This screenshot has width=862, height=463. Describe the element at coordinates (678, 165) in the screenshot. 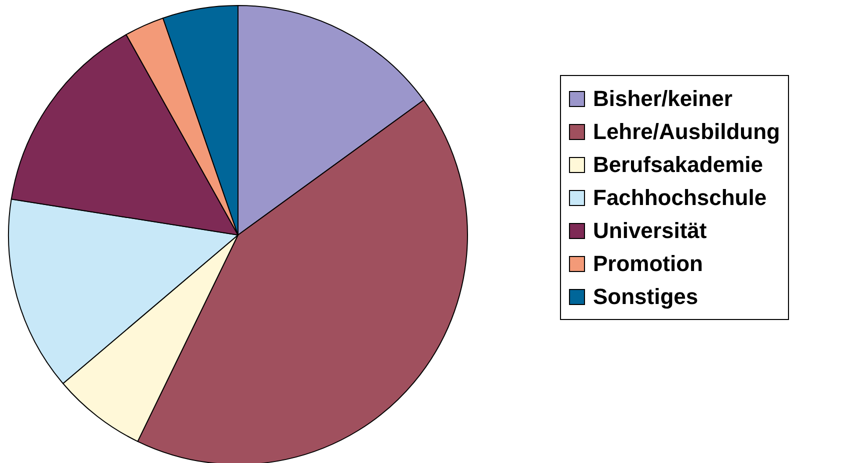

I see `legend-label: Berufsakademie` at that location.